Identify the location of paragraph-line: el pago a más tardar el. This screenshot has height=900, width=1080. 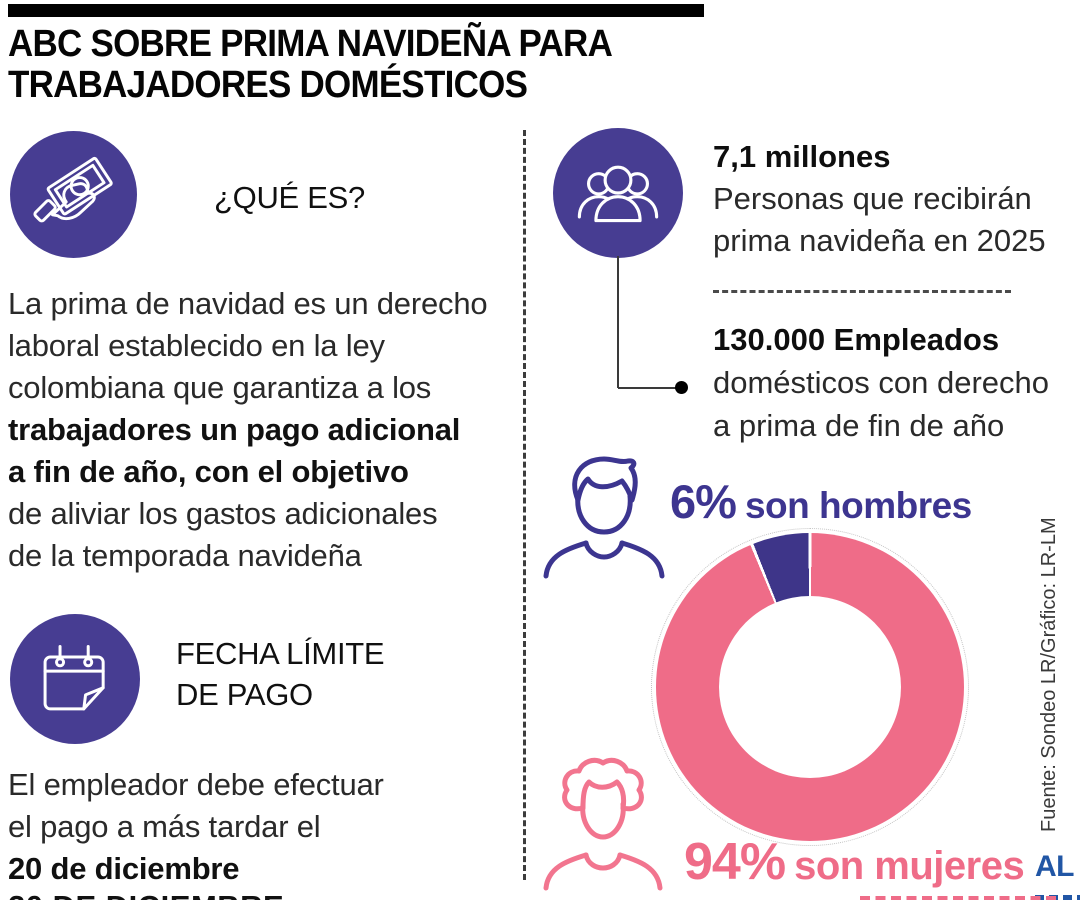
(164, 826).